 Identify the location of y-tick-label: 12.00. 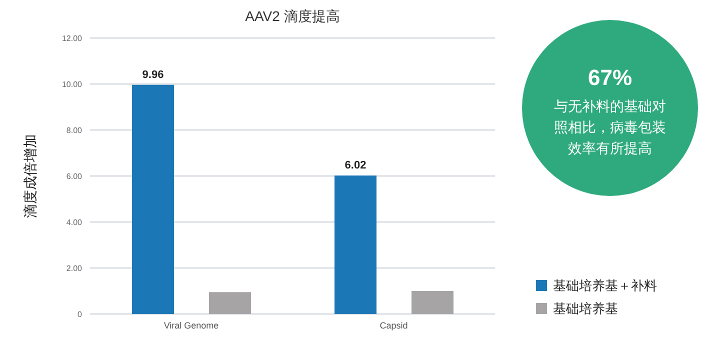
(72, 38).